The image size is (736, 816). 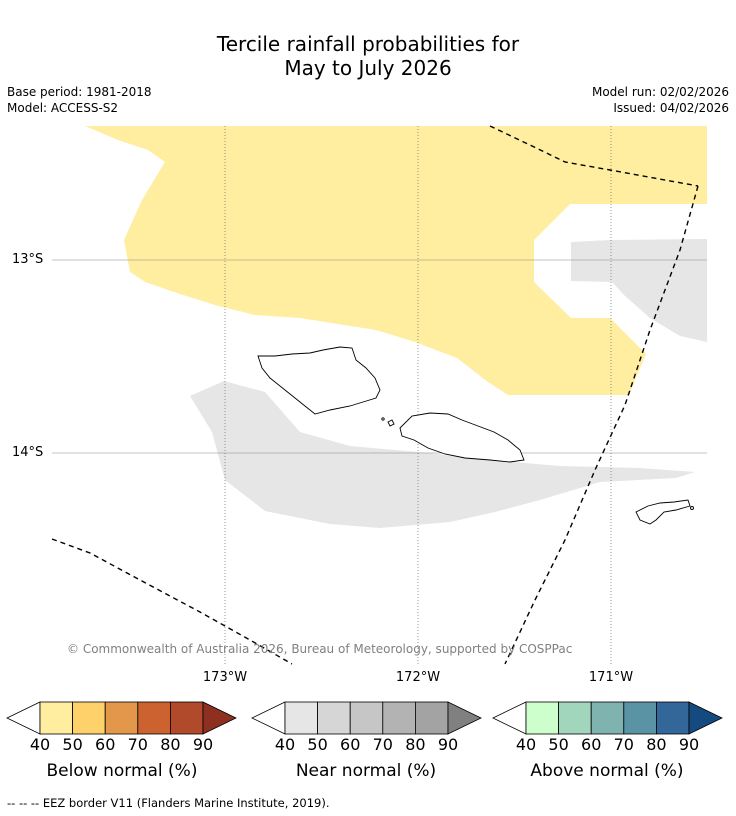 I want to click on lat-label-14s: 14°S, so click(x=28, y=452).